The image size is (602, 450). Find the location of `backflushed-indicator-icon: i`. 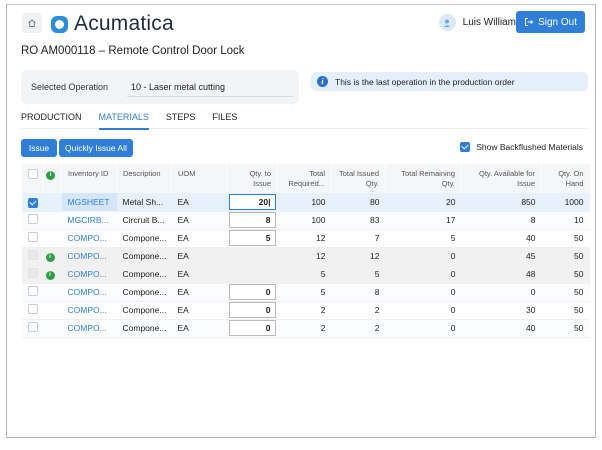

backflushed-indicator-icon: i is located at coordinates (50, 175).